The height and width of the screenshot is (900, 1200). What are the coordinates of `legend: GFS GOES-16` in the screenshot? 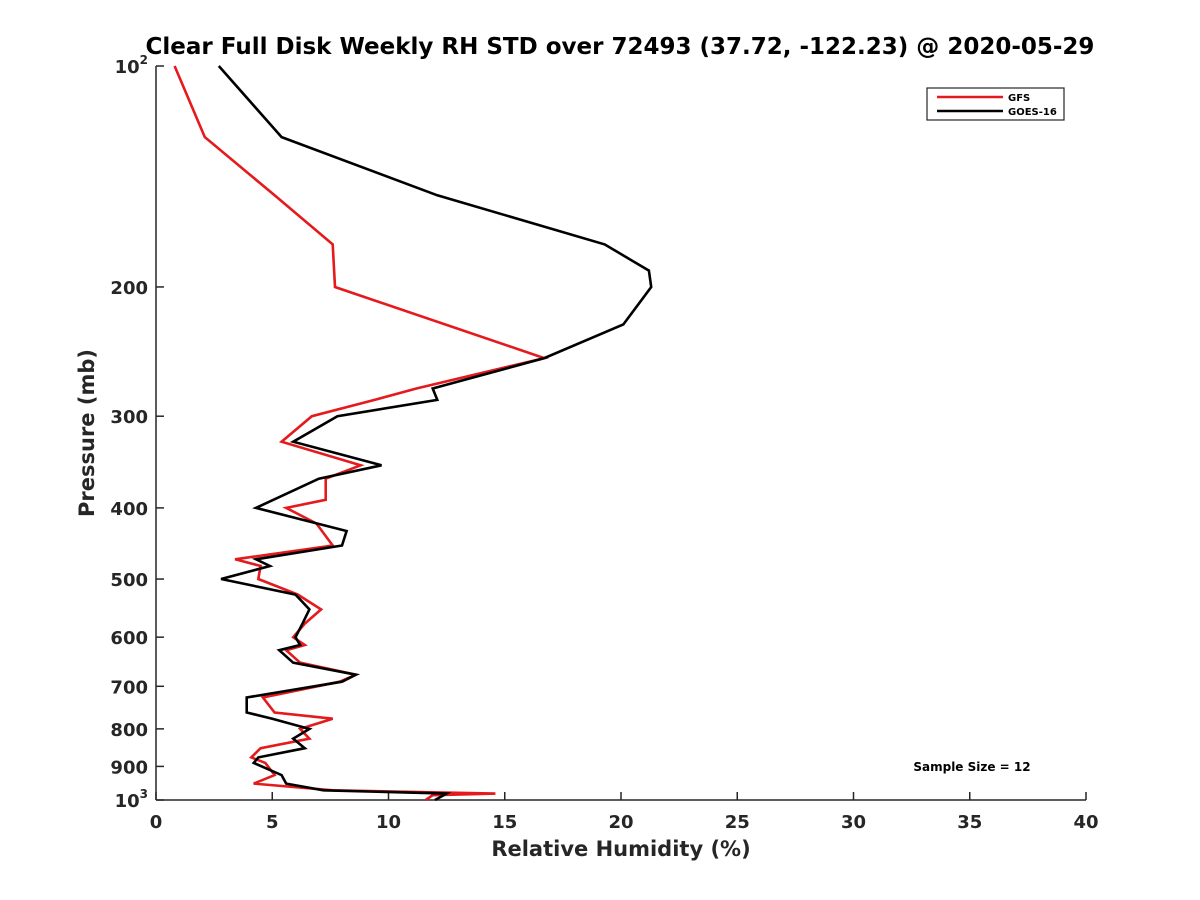 It's located at (995, 104).